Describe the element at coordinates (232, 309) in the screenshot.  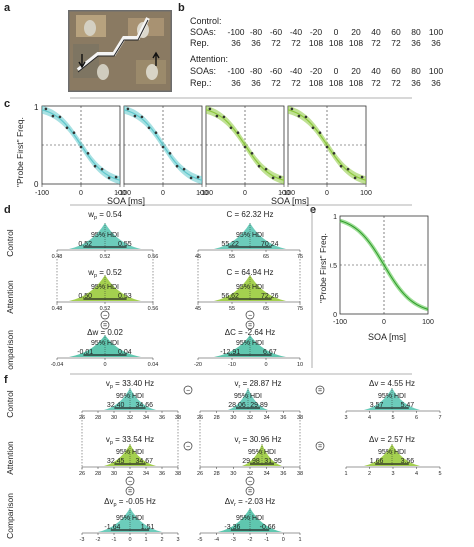
I see `axis-tick-label: 55` at that location.